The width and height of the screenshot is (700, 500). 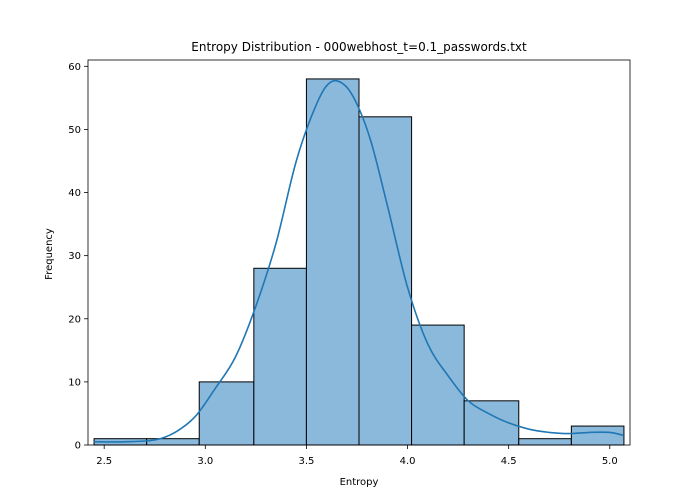 I want to click on y-axis-label: Frequency, so click(x=49, y=254).